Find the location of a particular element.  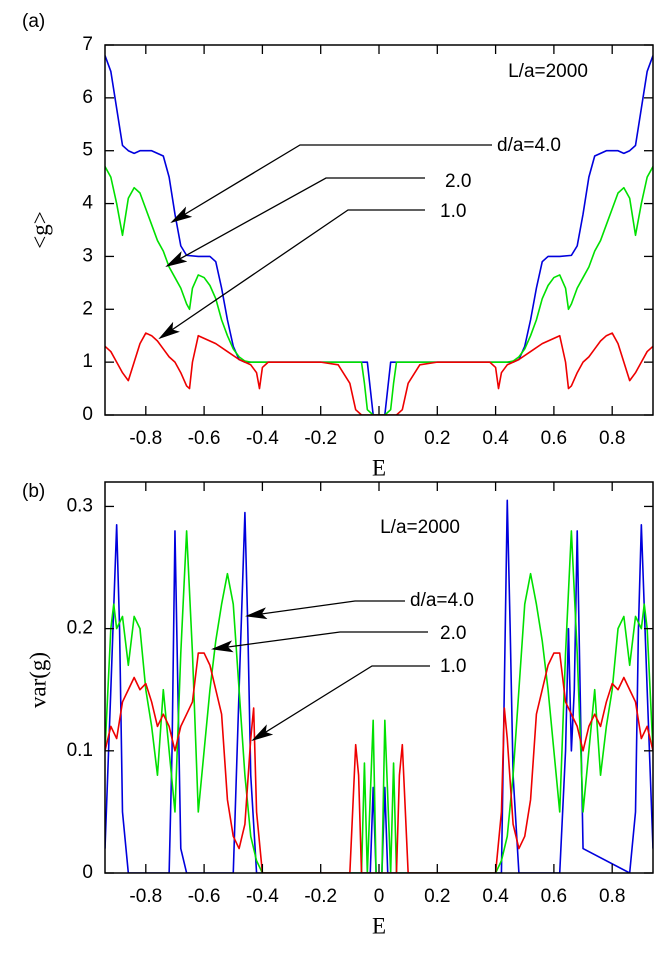

y-tick-label: 3 is located at coordinates (87, 255).